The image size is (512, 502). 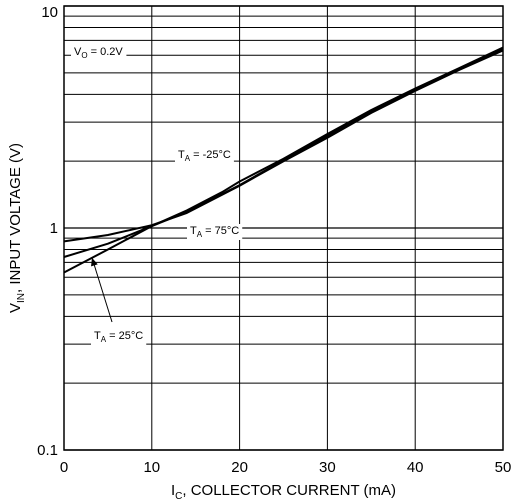 I want to click on annotation-vo: VO = 0.2V, so click(x=98, y=53).